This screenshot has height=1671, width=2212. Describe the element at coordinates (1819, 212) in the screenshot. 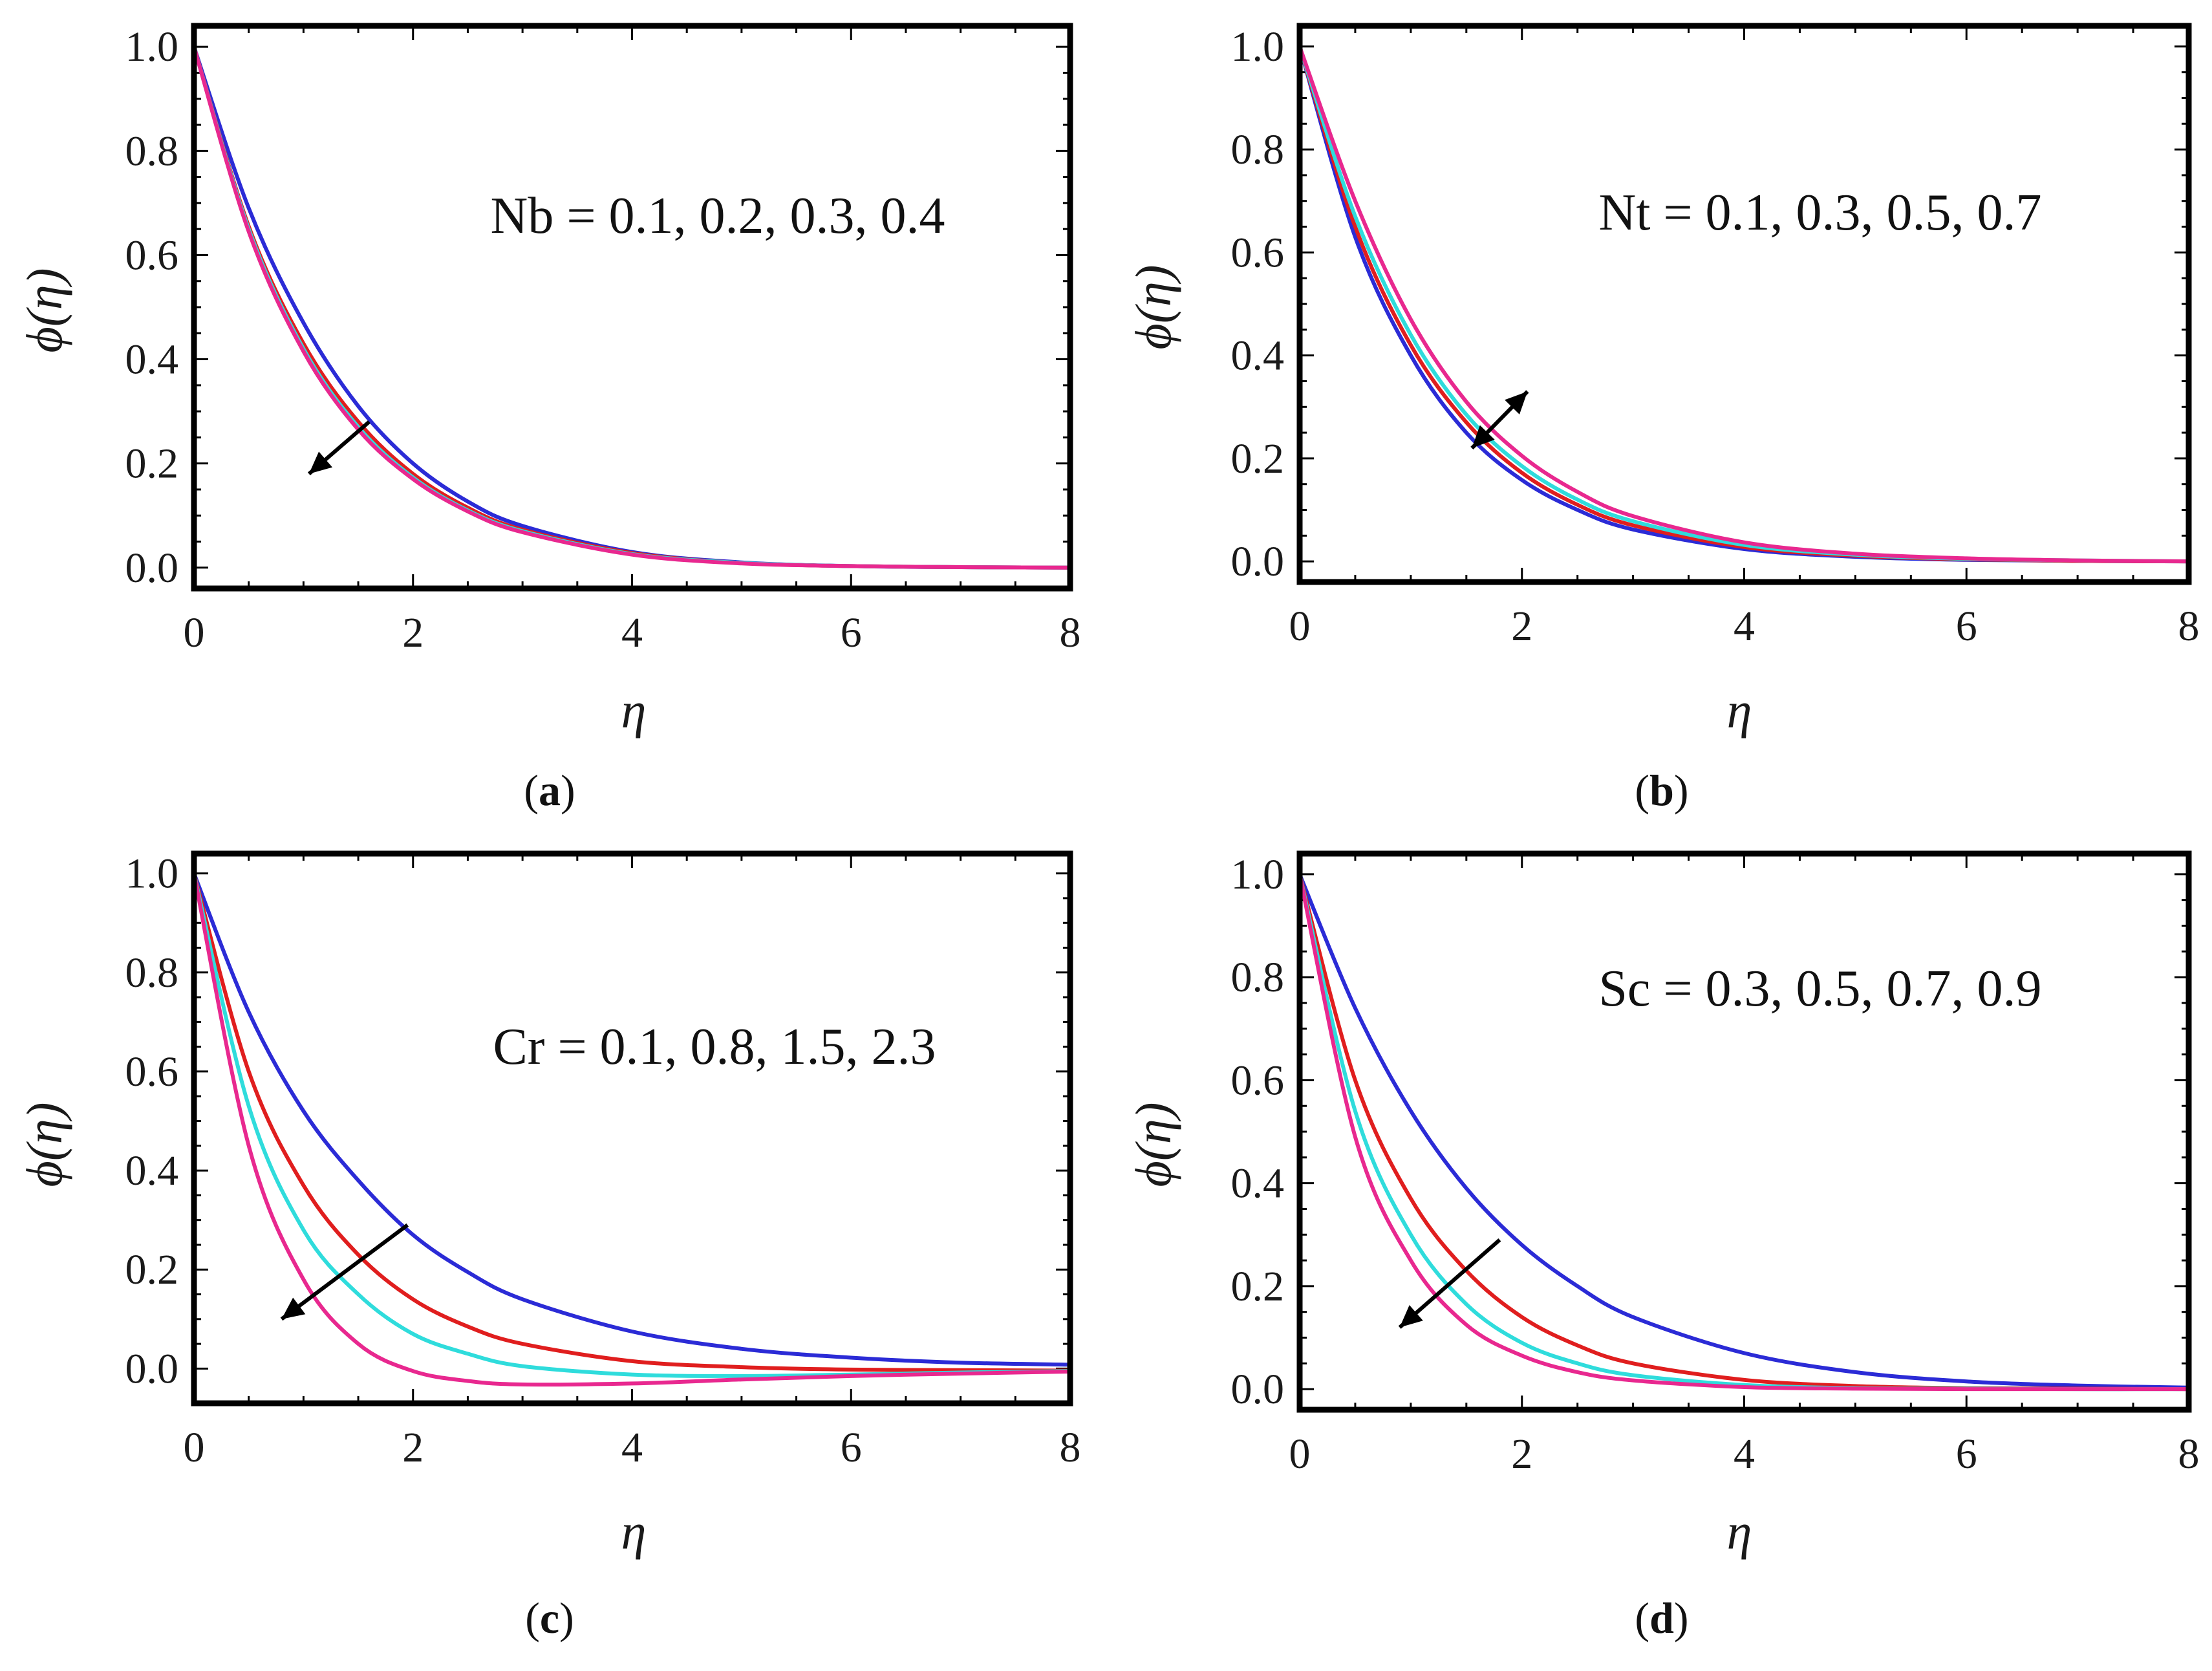

I see `parameter-annotation: Nt = 0.1, 0.3, 0.5, 0.7` at that location.